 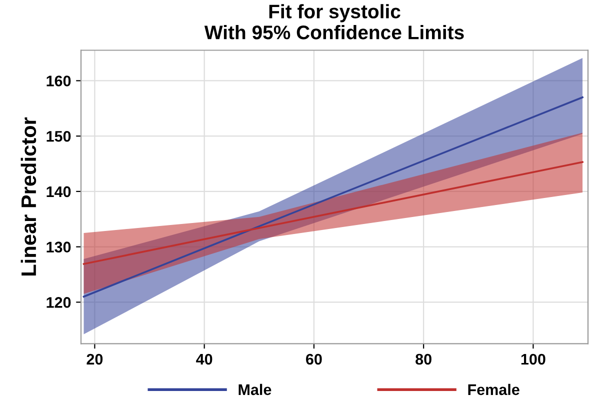 What do you see at coordinates (94, 359) in the screenshot?
I see `x-tick-label: 20` at bounding box center [94, 359].